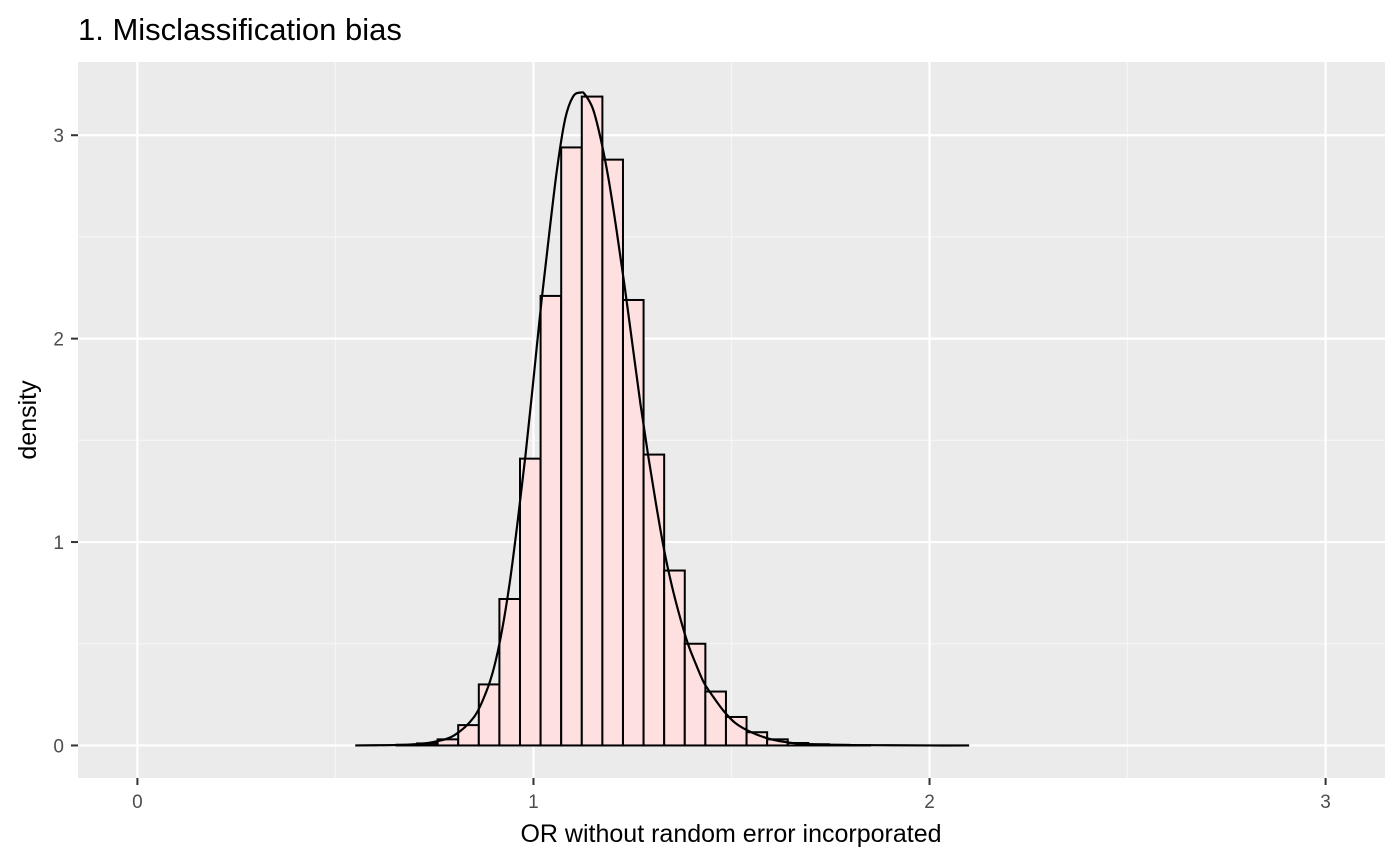 Image resolution: width=1400 pixels, height=865 pixels. What do you see at coordinates (731, 795) in the screenshot?
I see `x-axis-ticks: 0 1 2 3` at bounding box center [731, 795].